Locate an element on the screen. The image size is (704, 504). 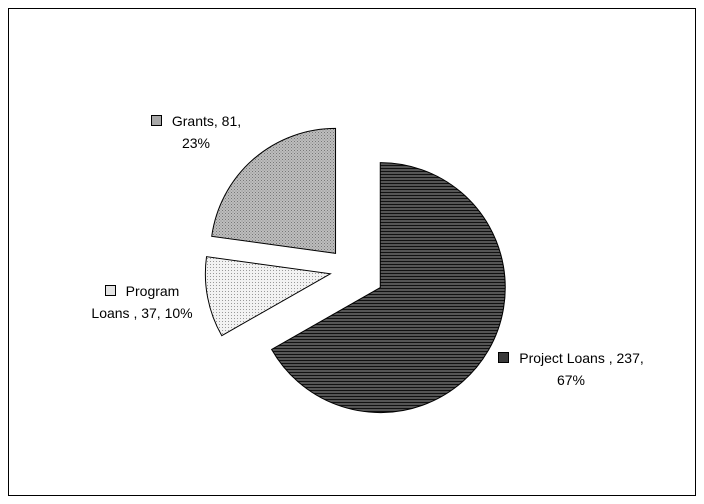
slice-label: Project Loans , 237, 67% is located at coordinates (571, 369).